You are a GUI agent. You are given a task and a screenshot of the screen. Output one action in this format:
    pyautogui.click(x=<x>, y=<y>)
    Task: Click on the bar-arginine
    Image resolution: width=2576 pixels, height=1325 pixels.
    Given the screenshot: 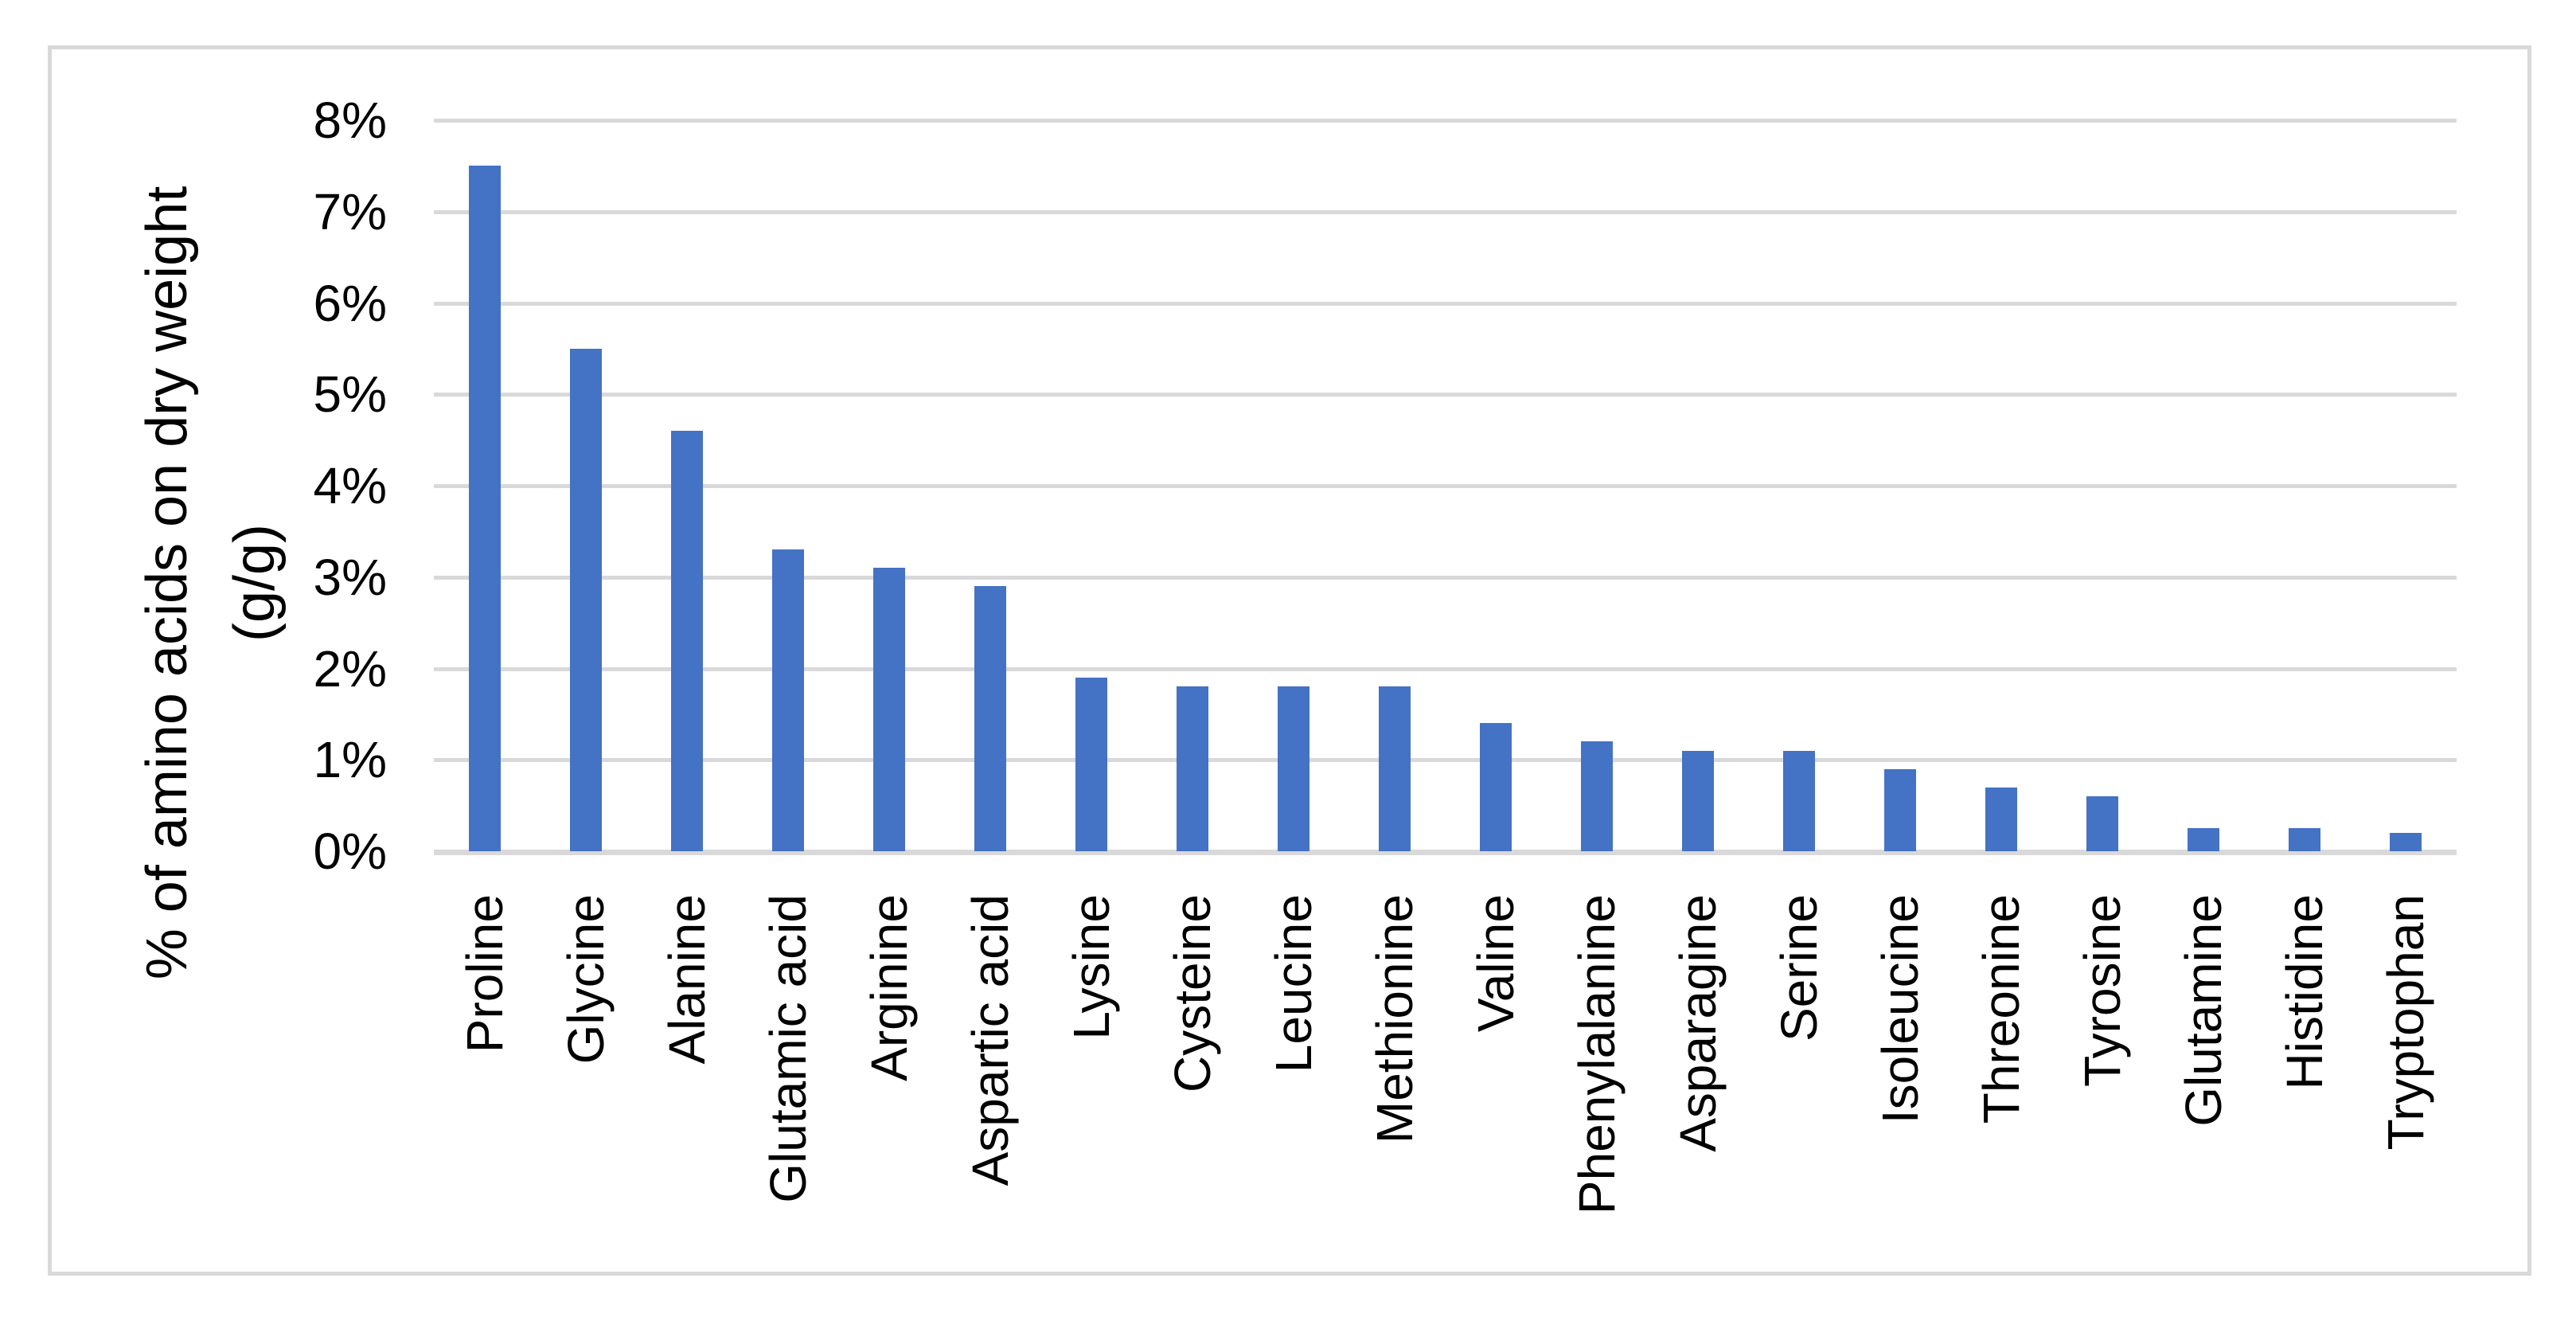 What is the action you would take?
    pyautogui.click(x=888, y=709)
    